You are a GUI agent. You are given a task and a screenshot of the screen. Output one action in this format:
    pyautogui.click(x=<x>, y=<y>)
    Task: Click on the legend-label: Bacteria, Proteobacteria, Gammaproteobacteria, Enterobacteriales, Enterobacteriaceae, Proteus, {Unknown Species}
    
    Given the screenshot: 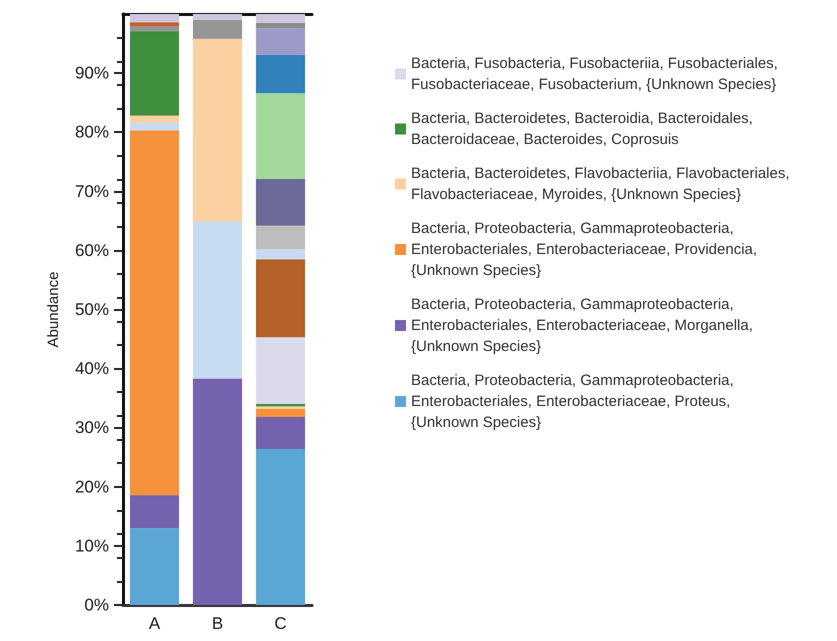 What is the action you would take?
    pyautogui.click(x=574, y=401)
    